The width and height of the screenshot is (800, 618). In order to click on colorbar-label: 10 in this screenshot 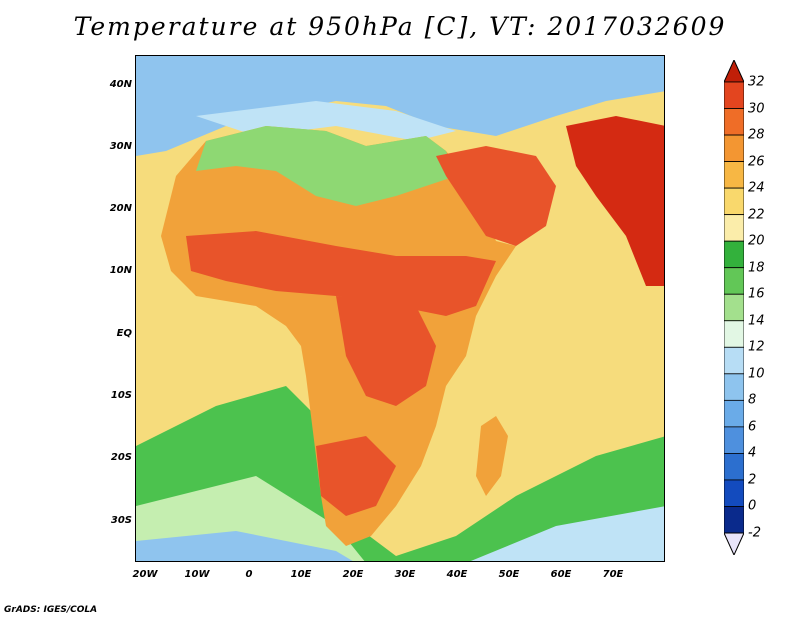, I will do `click(756, 374)`.